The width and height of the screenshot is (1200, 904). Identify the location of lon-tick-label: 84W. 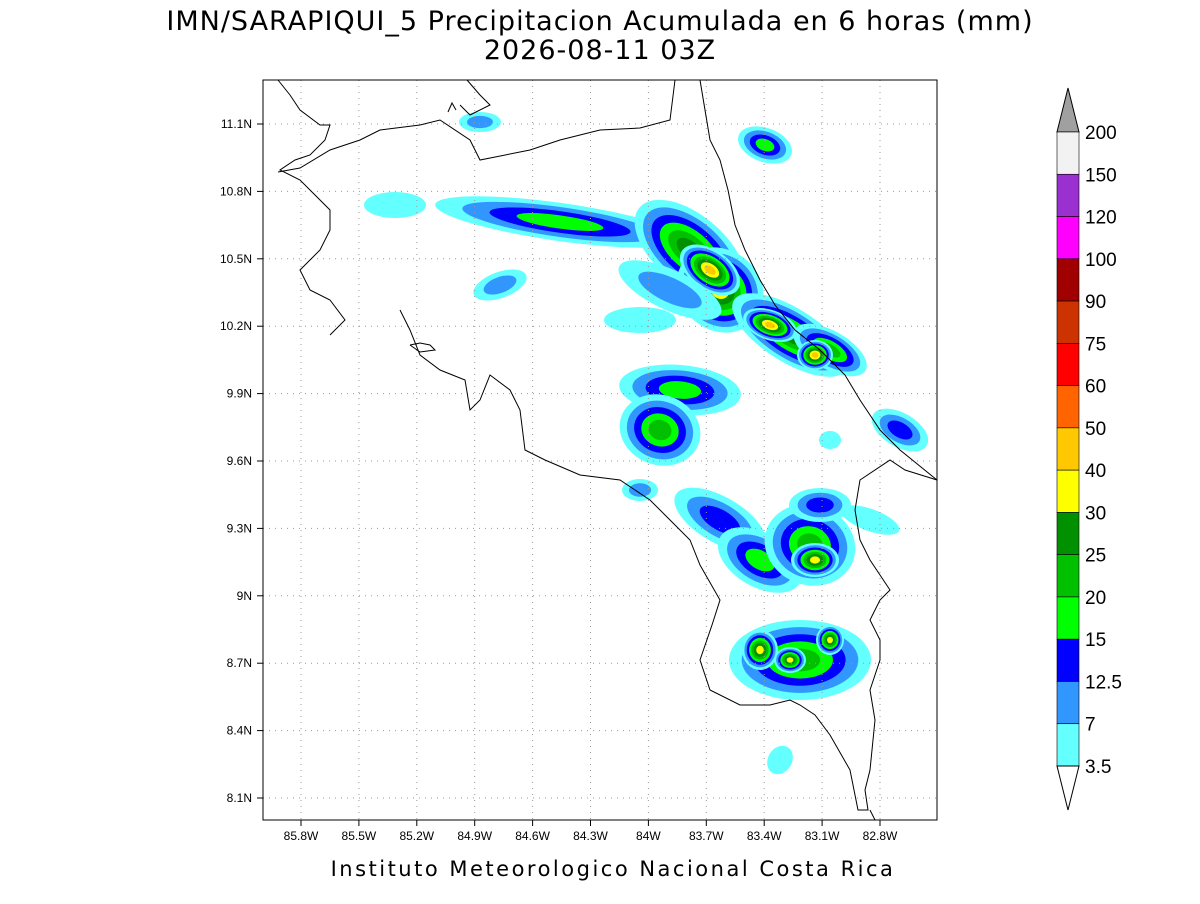
(648, 836).